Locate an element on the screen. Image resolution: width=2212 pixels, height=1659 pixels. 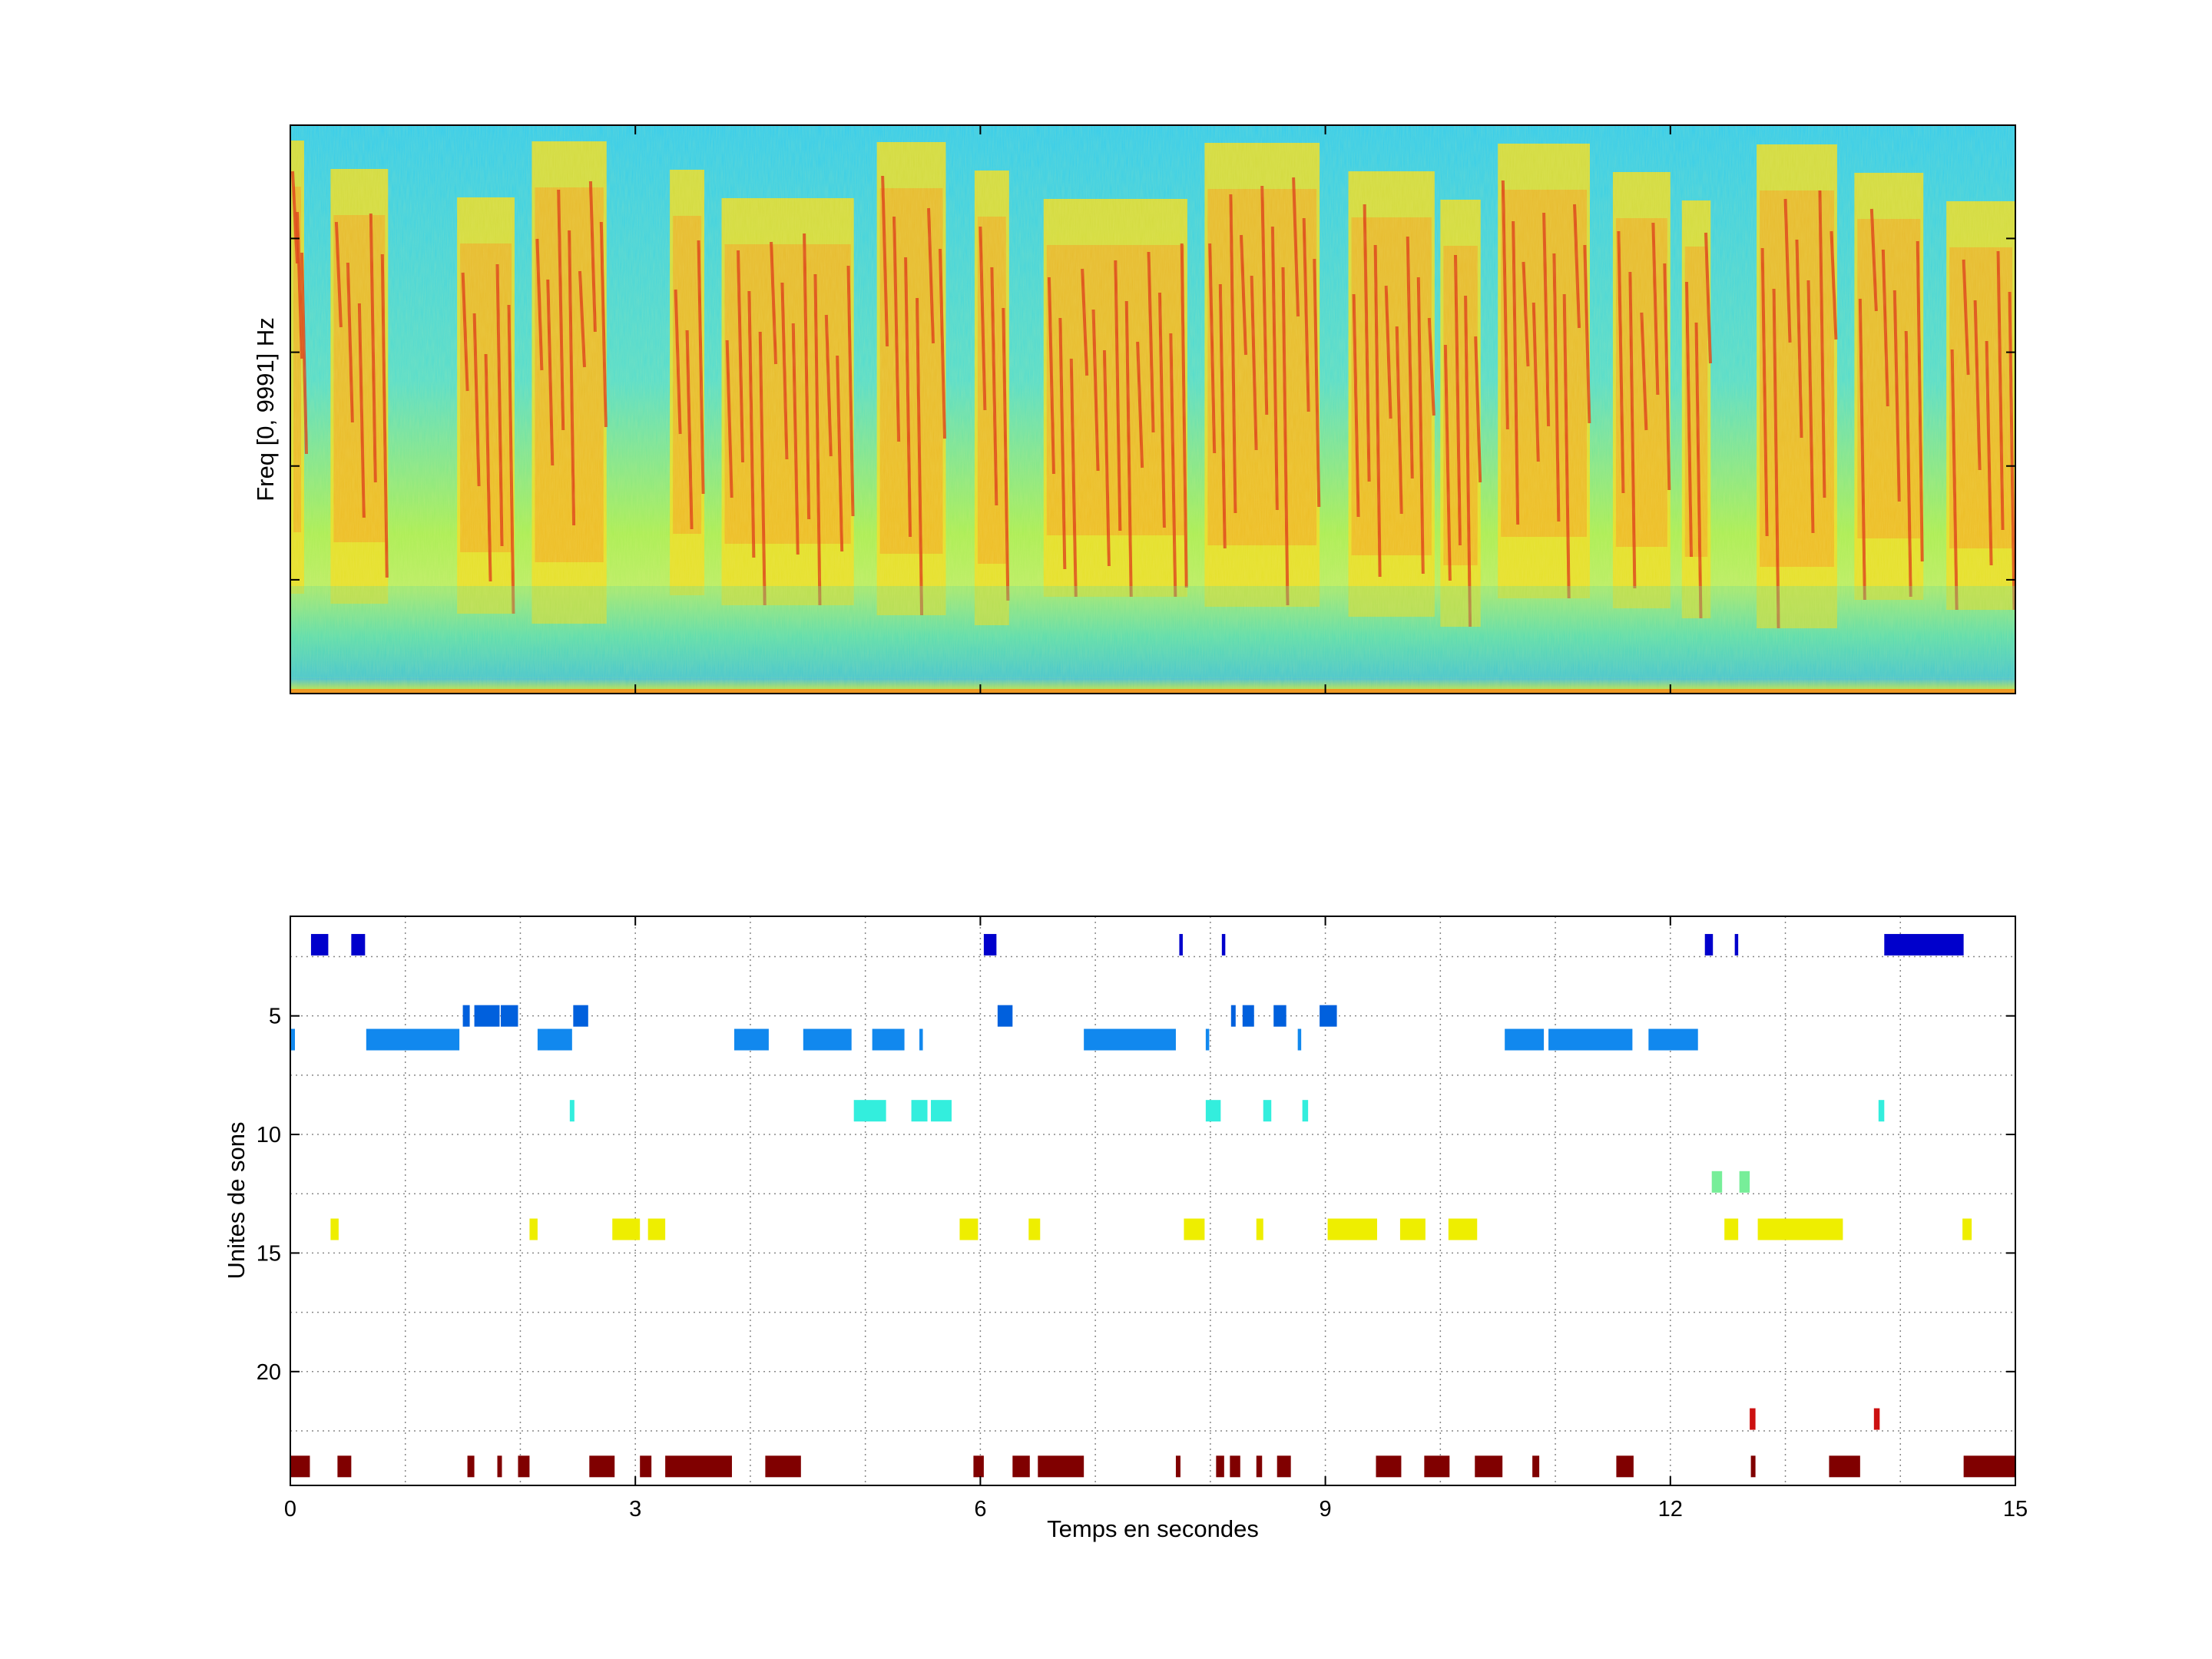
units-x-axis-label: Temps en secondes is located at coordinates (1153, 1529).